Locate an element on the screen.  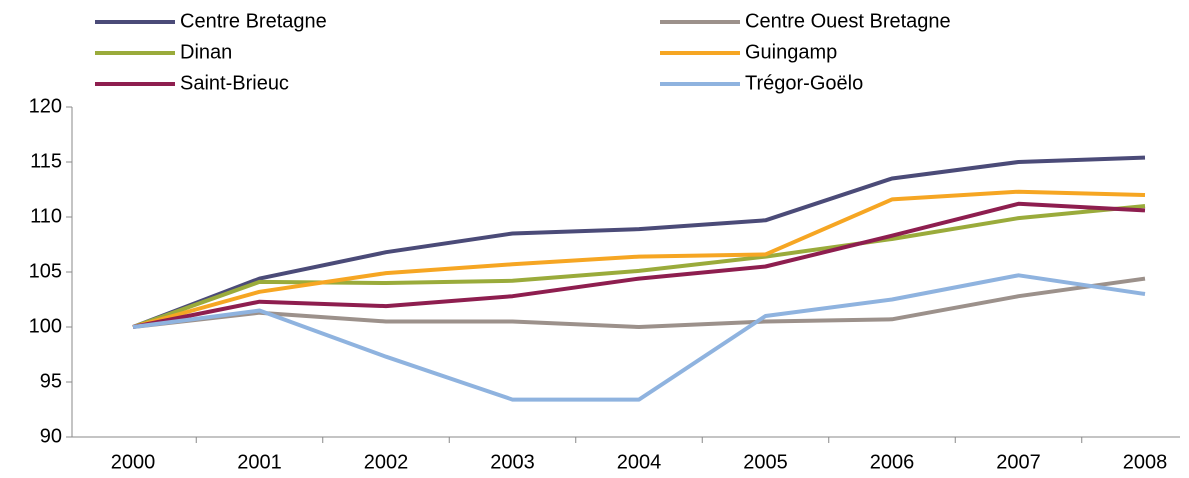
legend-label: Centre Bretagne is located at coordinates (253, 21).